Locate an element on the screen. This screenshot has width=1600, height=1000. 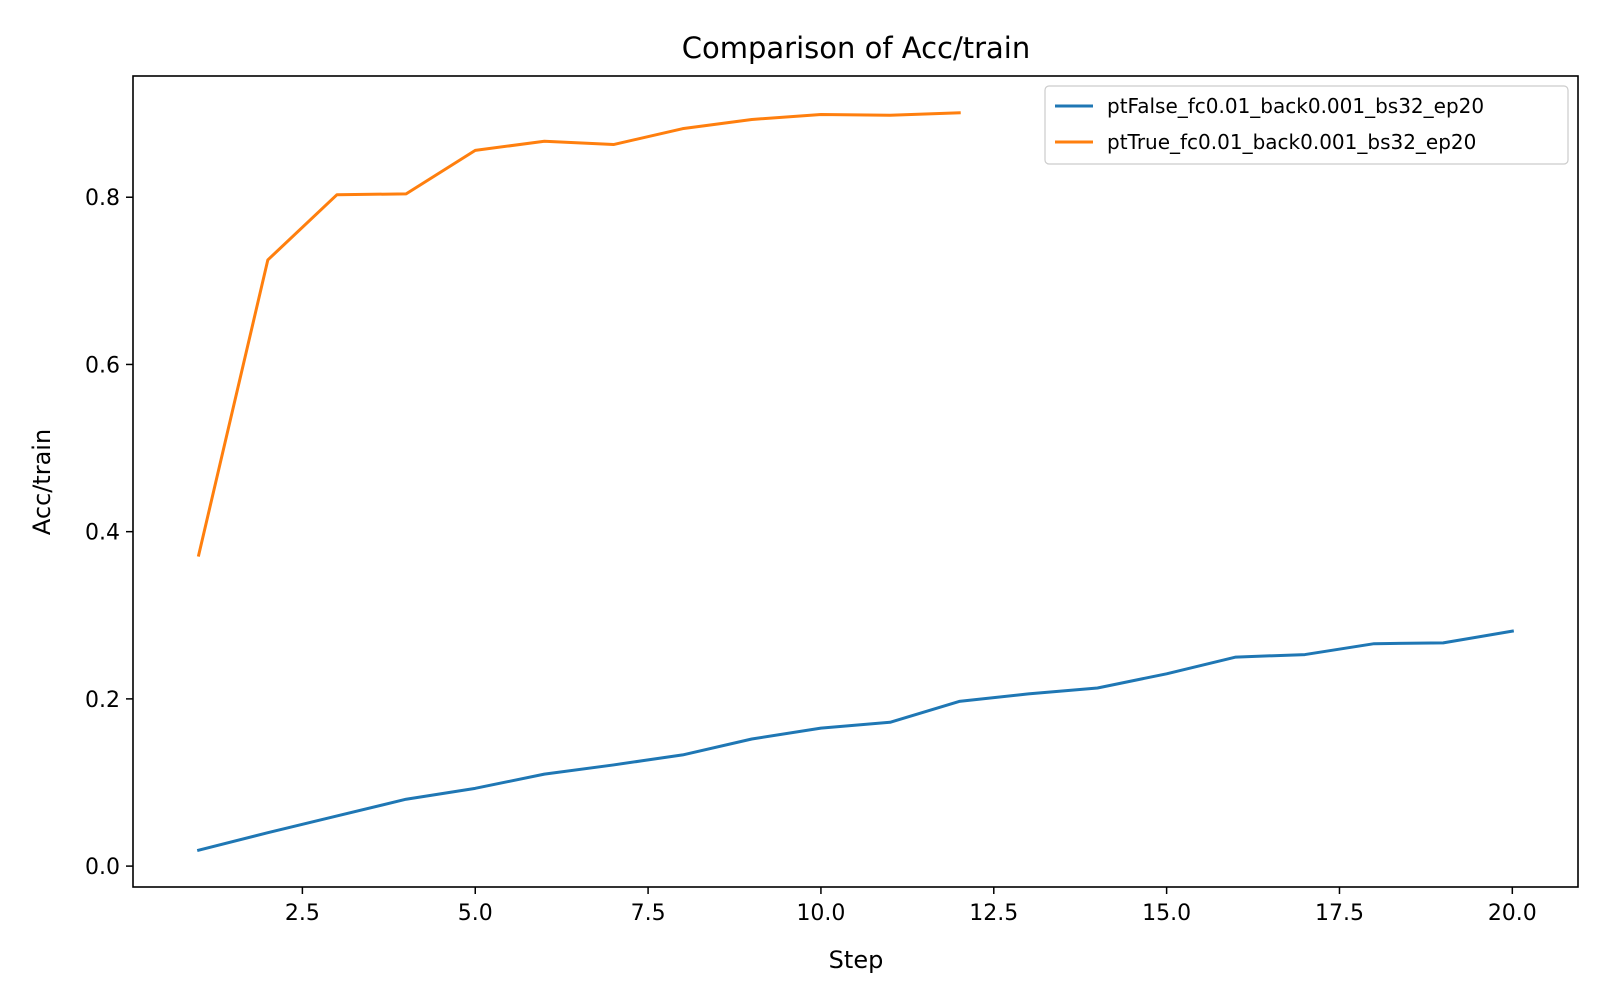
x-tick-label: 20.0 is located at coordinates (1512, 913).